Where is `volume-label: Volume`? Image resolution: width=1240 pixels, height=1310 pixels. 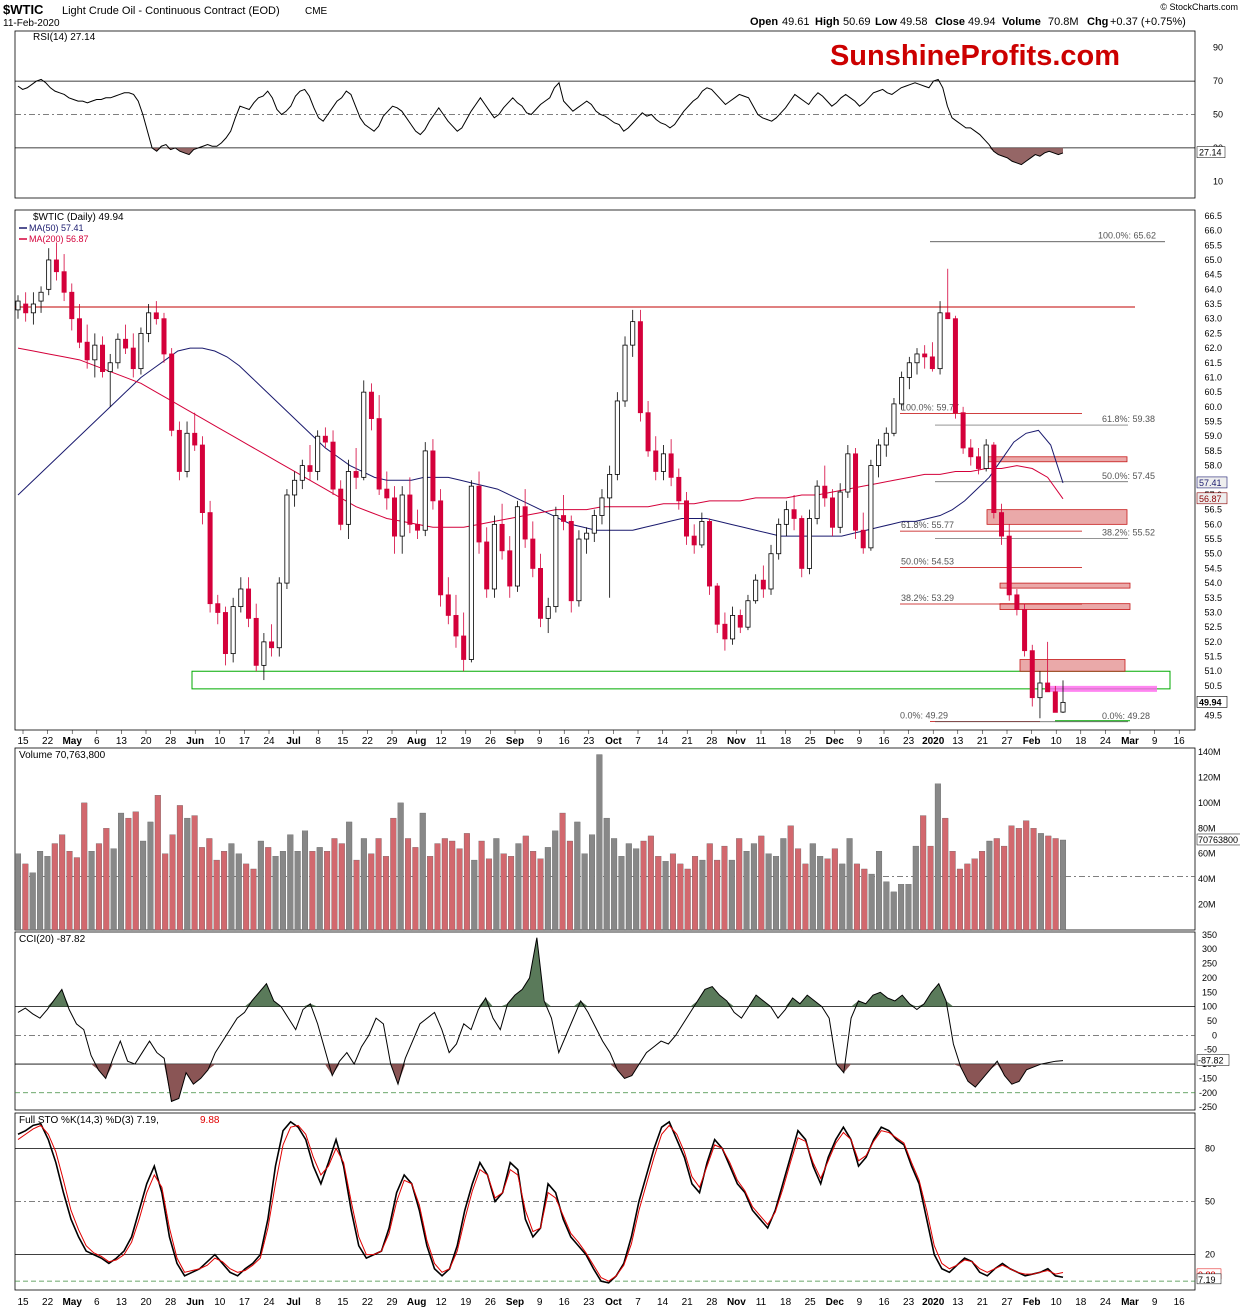 volume-label: Volume is located at coordinates (1021, 22).